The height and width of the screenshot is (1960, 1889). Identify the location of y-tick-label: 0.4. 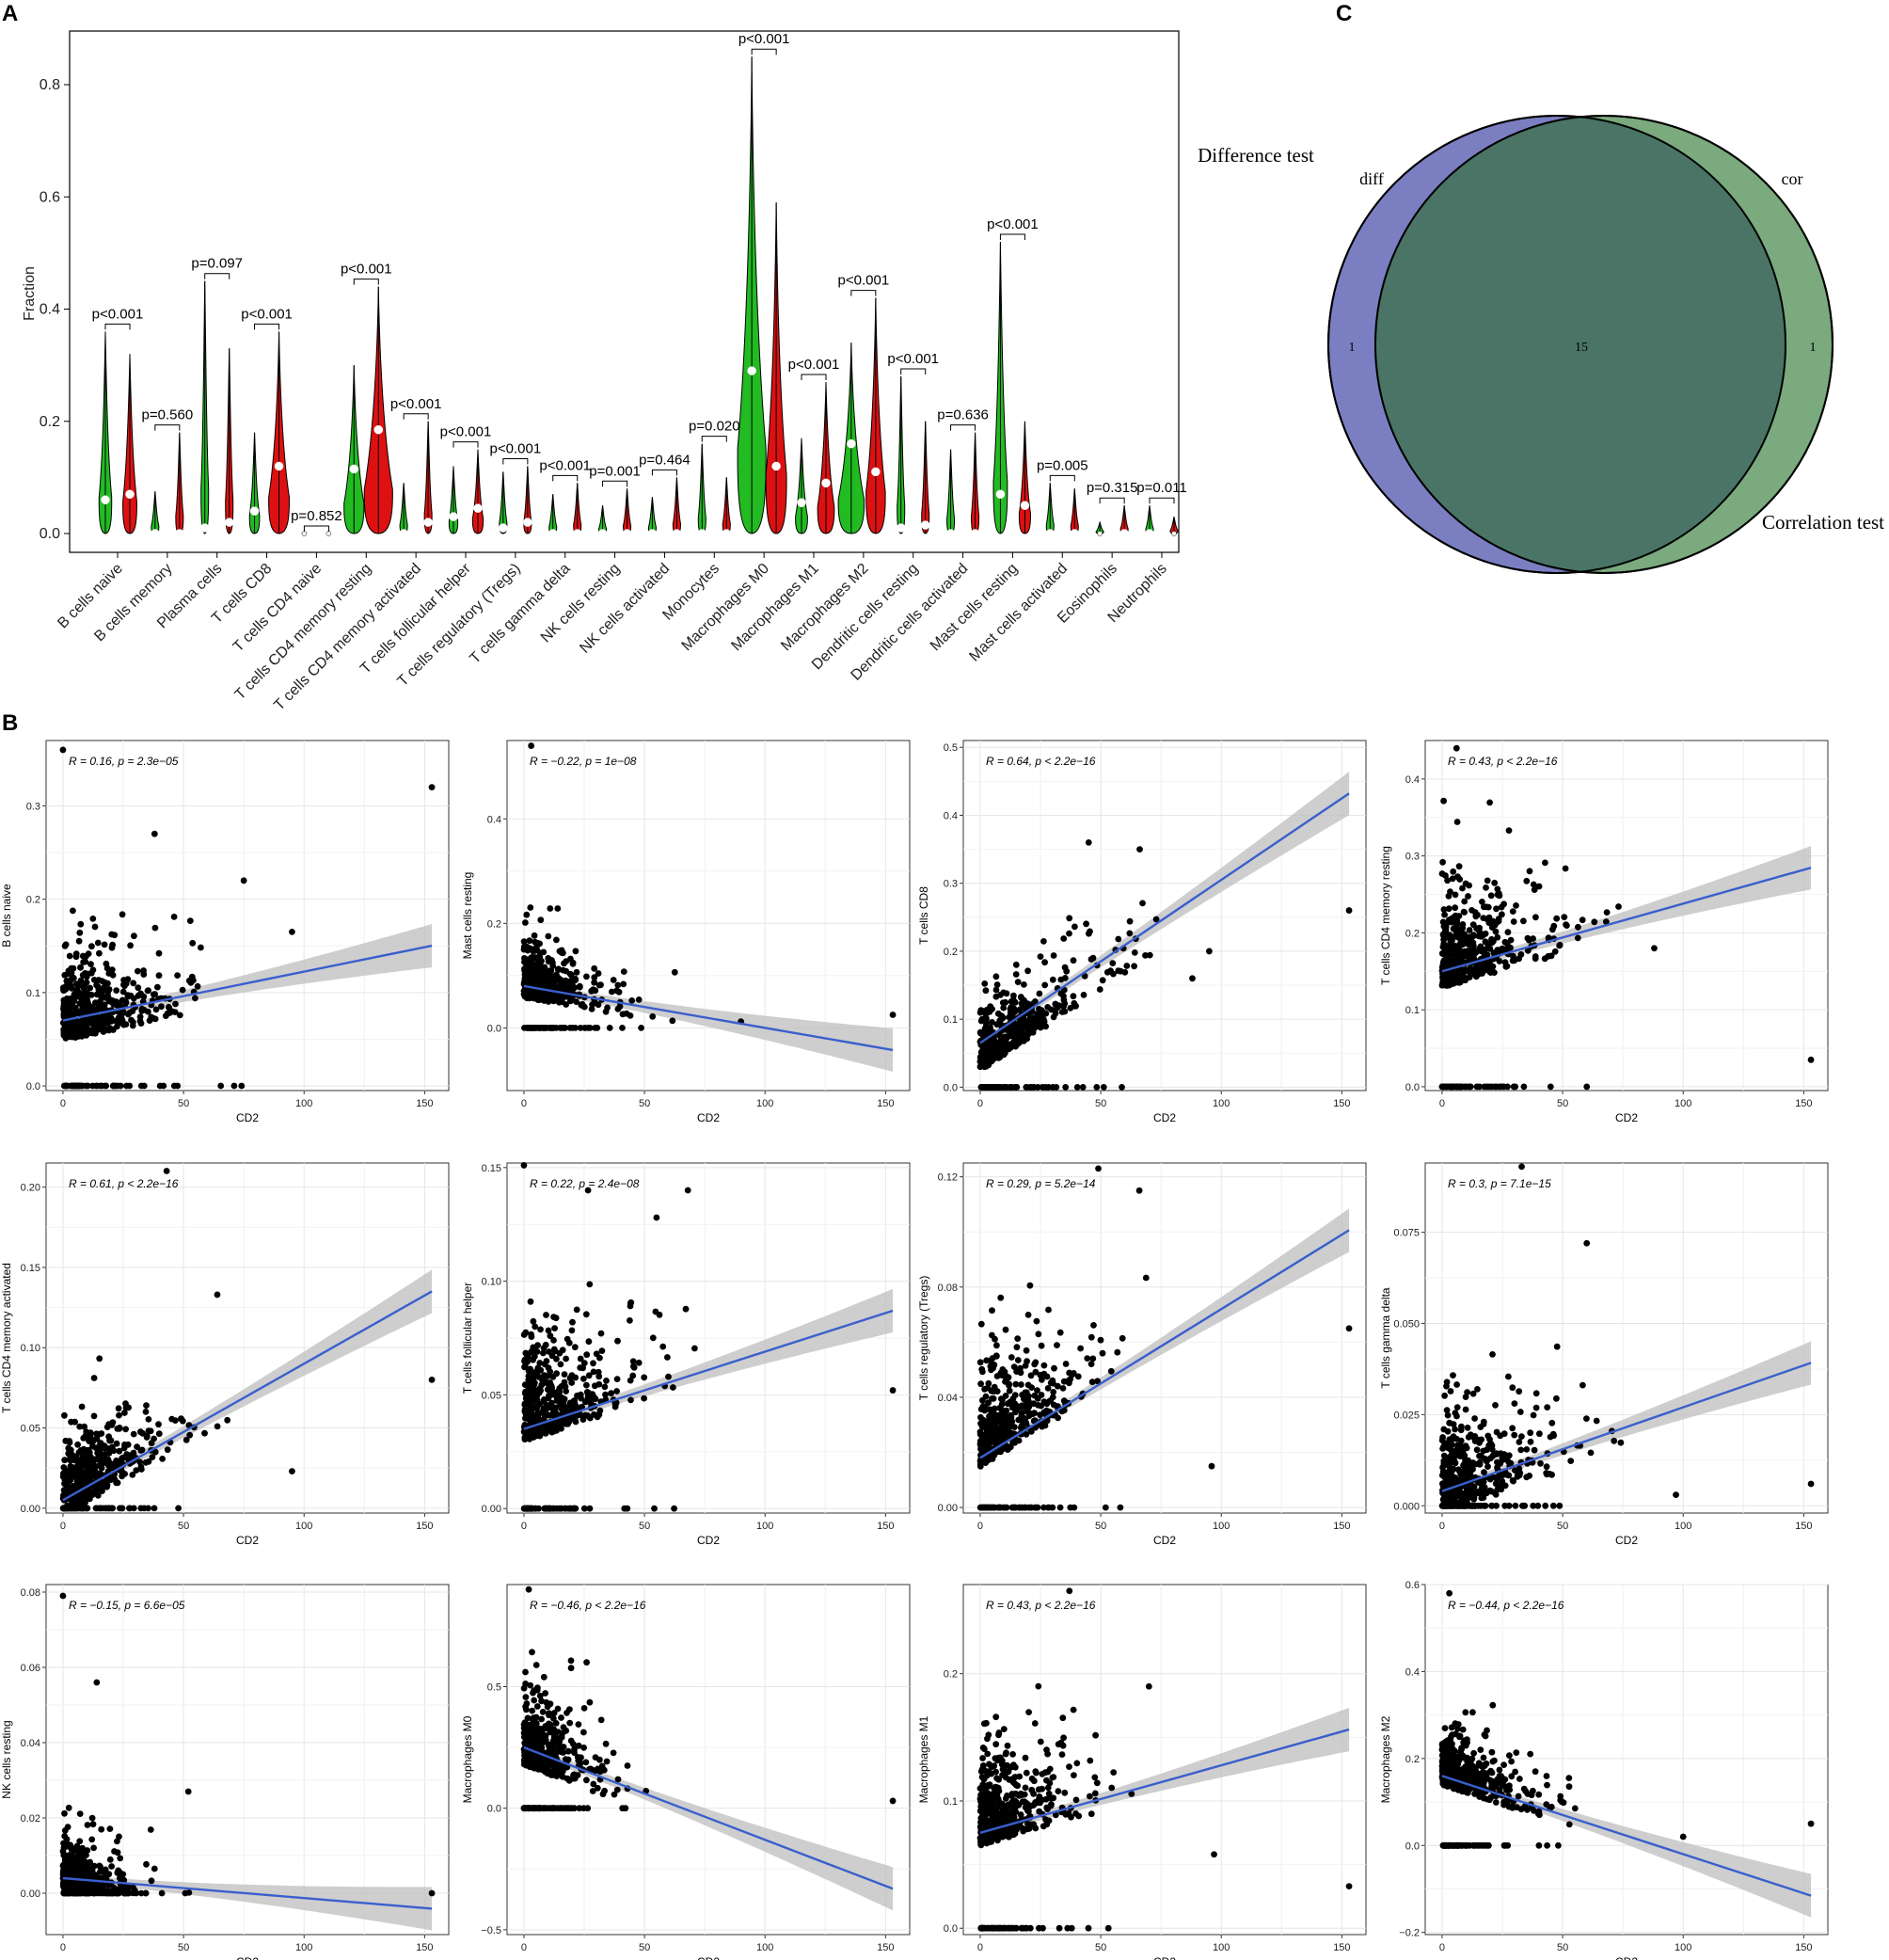
(951, 815).